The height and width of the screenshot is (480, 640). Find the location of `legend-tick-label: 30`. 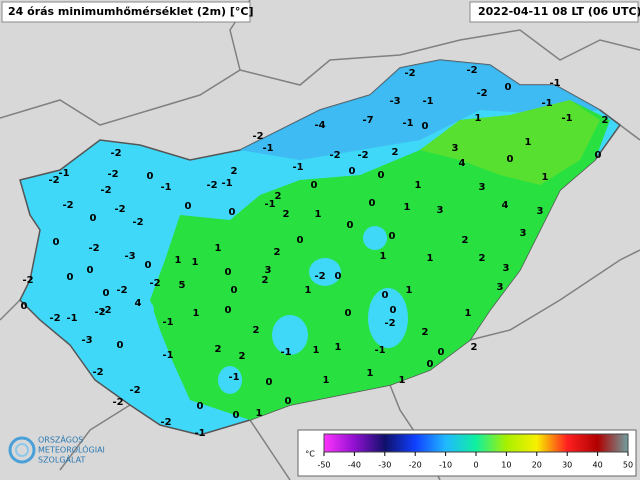

legend-tick-label: 30 is located at coordinates (567, 465).